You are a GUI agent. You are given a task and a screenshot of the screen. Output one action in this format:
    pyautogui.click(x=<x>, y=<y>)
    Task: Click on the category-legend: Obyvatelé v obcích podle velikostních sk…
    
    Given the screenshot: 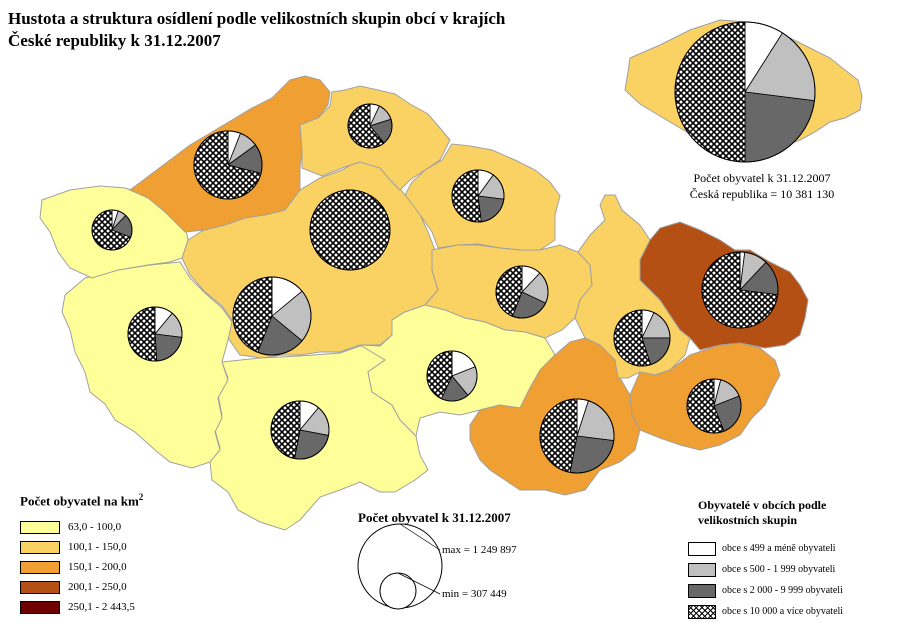 What is the action you would take?
    pyautogui.click(x=793, y=560)
    